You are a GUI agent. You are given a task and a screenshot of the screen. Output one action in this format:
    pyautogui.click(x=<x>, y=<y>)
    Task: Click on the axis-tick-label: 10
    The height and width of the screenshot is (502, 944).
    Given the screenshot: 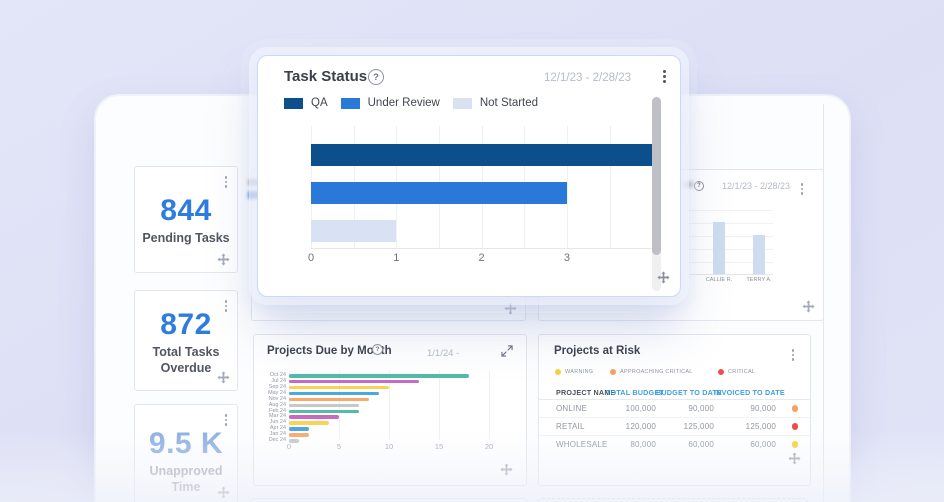 What is the action you would take?
    pyautogui.click(x=389, y=446)
    